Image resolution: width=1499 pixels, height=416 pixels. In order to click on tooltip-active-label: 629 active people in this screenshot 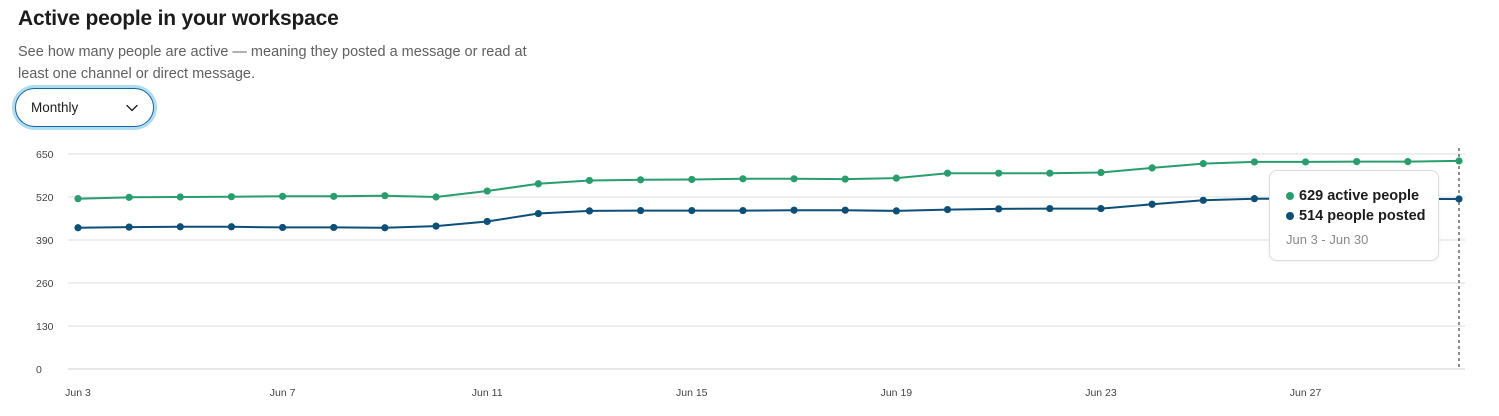, I will do `click(1359, 196)`.